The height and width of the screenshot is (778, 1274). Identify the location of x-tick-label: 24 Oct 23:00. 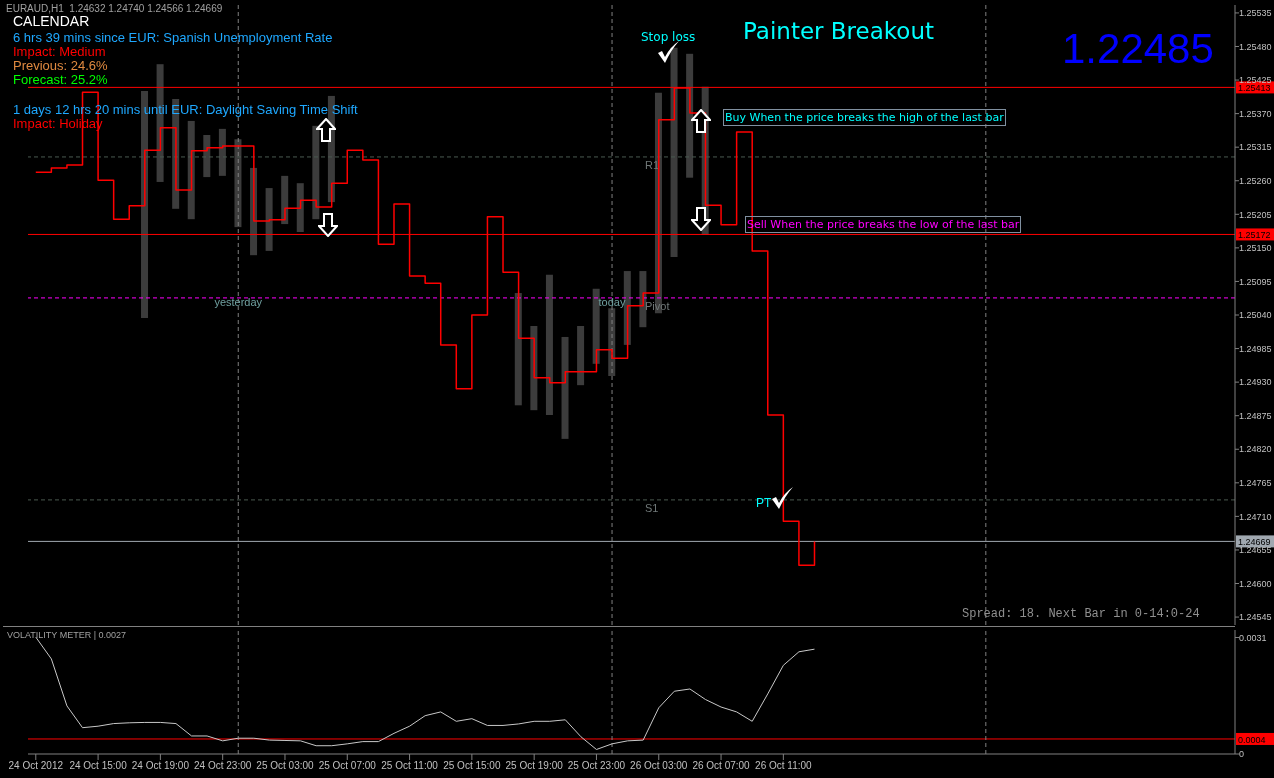
(223, 766).